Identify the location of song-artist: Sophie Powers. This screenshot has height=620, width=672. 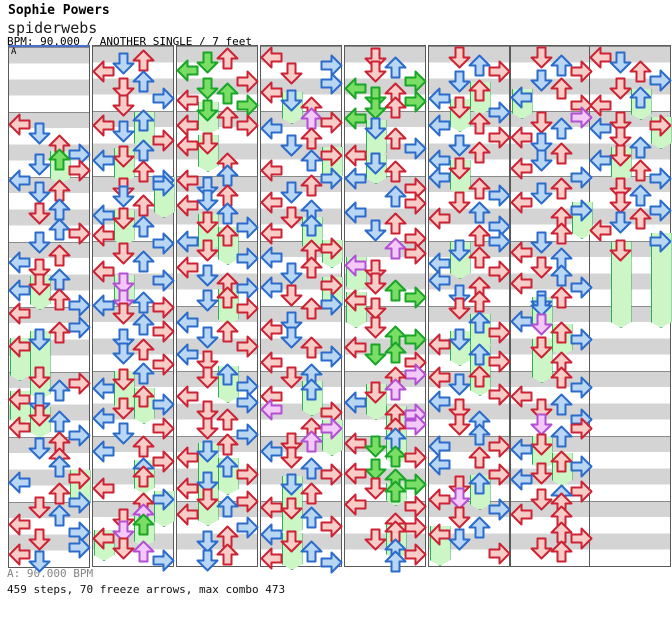
(59, 10).